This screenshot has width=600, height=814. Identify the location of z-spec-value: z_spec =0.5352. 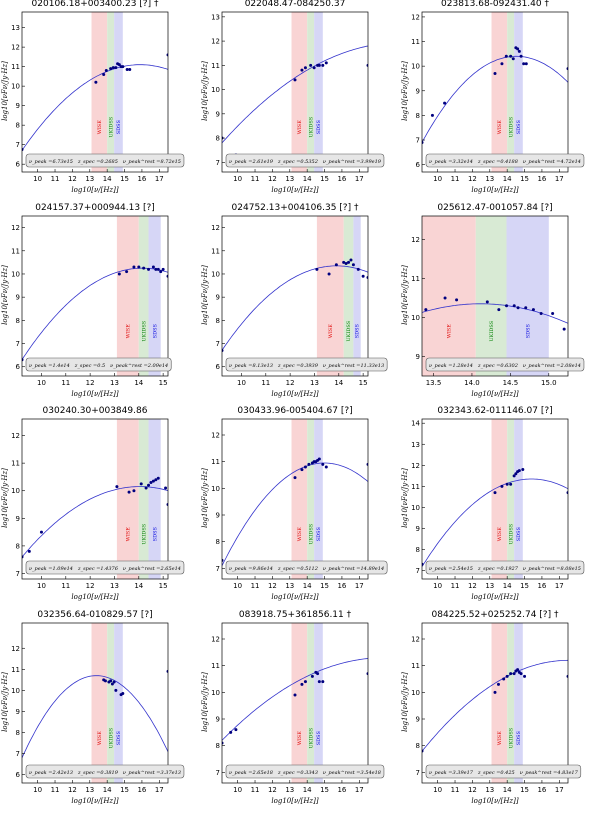
(297, 162).